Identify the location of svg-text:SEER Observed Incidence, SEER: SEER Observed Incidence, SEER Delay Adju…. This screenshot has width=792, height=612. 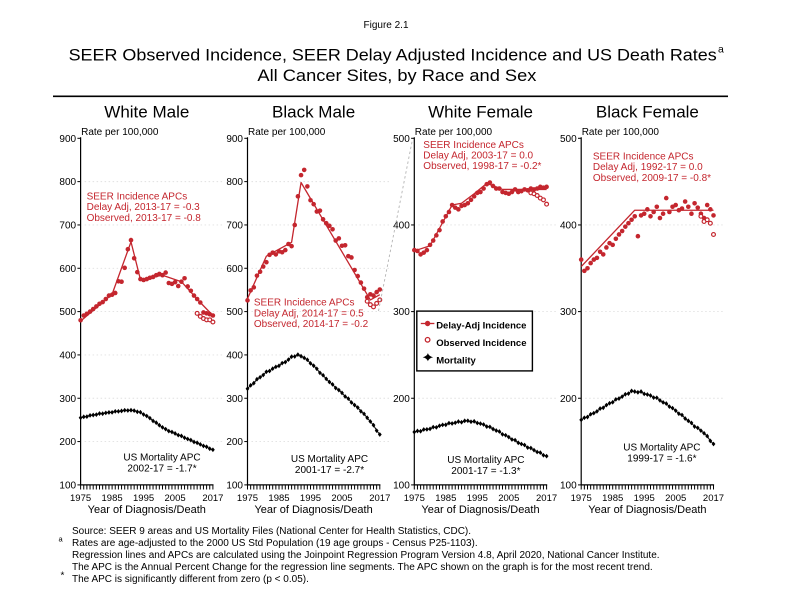
(393, 55).